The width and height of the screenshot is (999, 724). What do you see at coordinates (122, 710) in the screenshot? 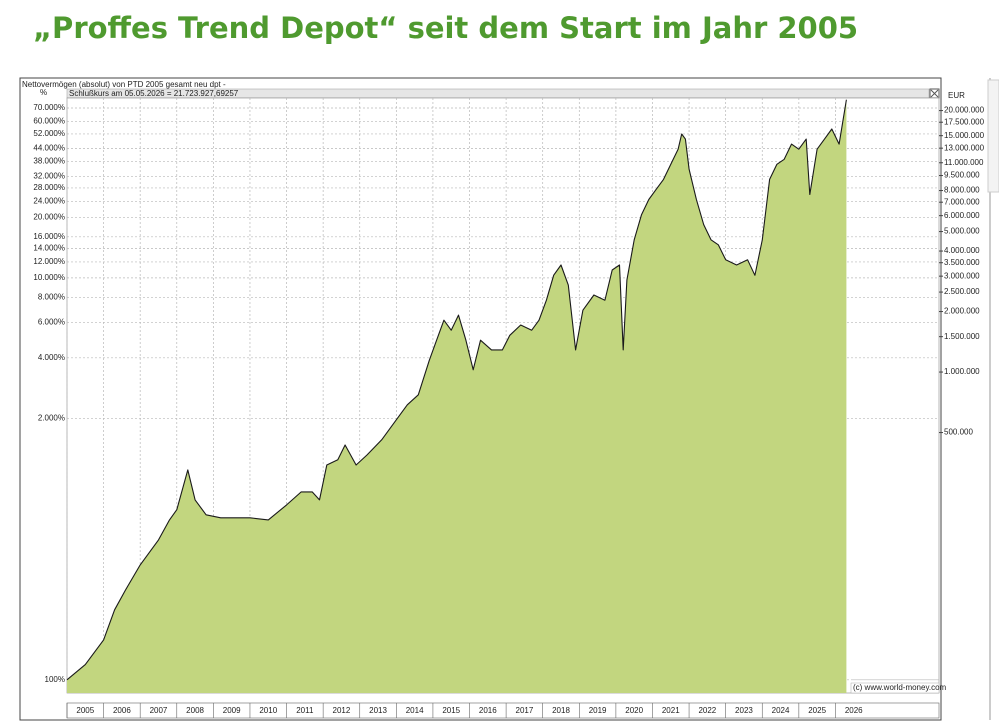
I see `x-tick-label: 2006` at bounding box center [122, 710].